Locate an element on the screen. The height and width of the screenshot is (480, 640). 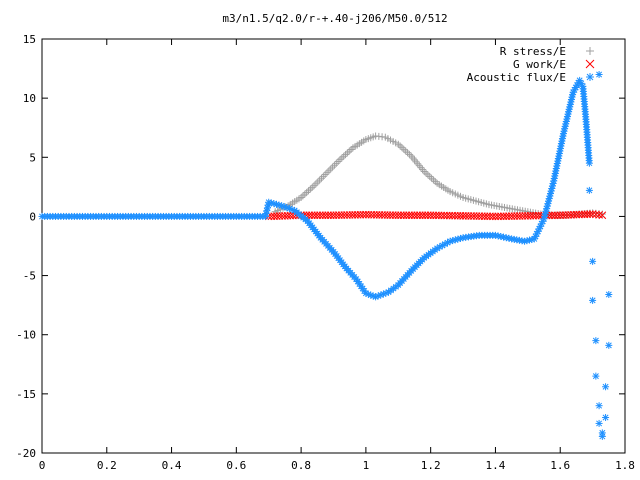
x-tick-label: 1.4 is located at coordinates (496, 465).